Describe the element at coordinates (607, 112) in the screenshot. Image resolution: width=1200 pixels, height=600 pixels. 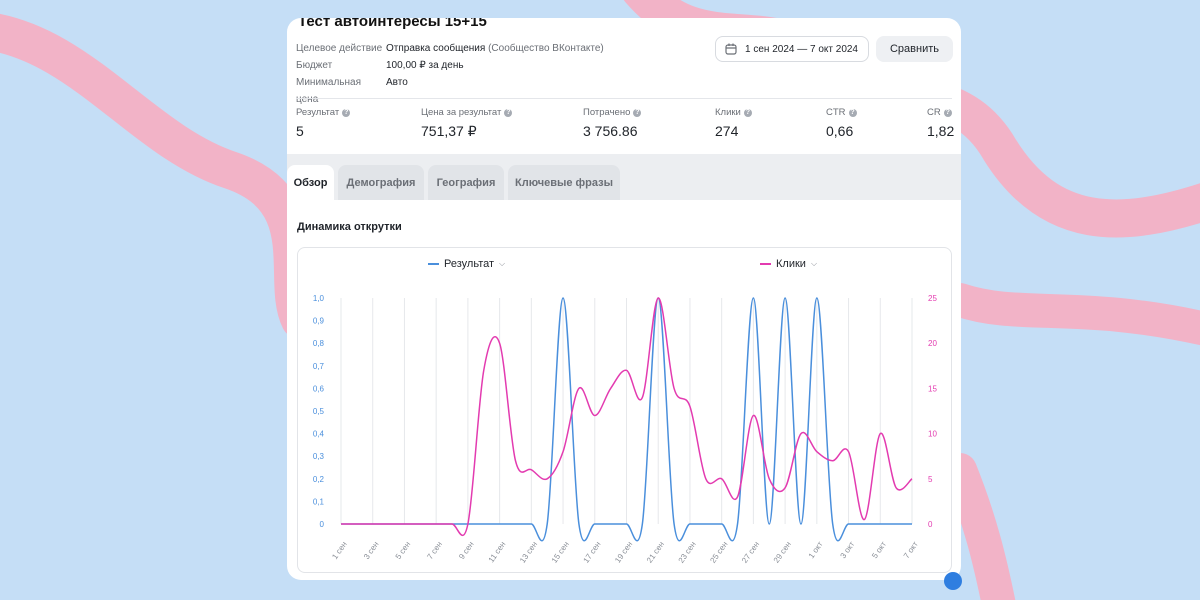
I see `stat-label: Потрачено` at that location.